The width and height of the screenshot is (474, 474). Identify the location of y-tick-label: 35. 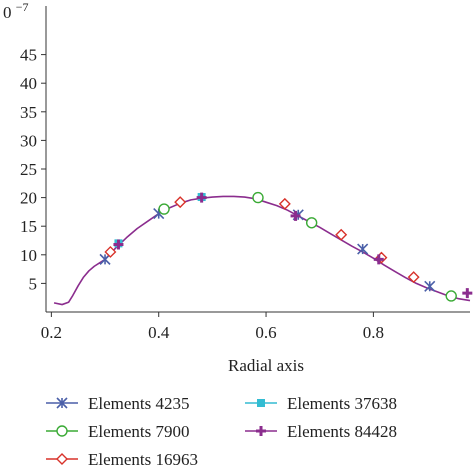
(28, 112).